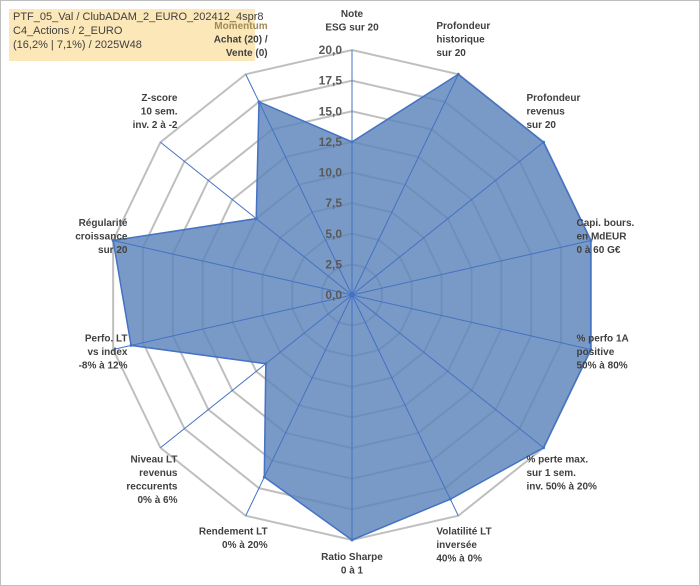  Describe the element at coordinates (331, 81) in the screenshot. I see `tick-label: 17,5` at that location.